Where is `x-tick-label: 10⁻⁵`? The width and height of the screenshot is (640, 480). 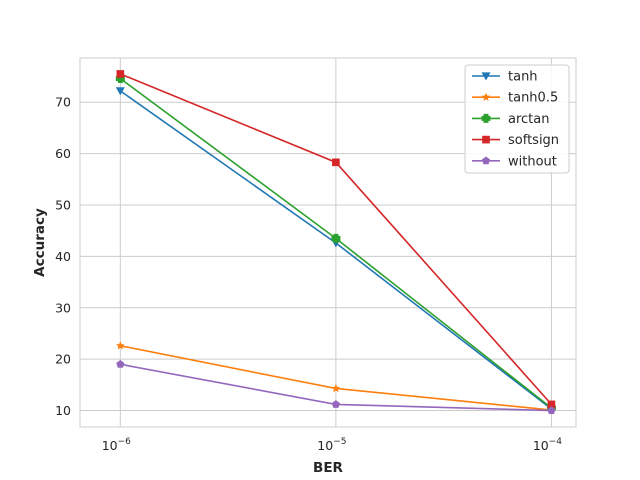 x-tick-label: 10⁻⁵ is located at coordinates (331, 445).